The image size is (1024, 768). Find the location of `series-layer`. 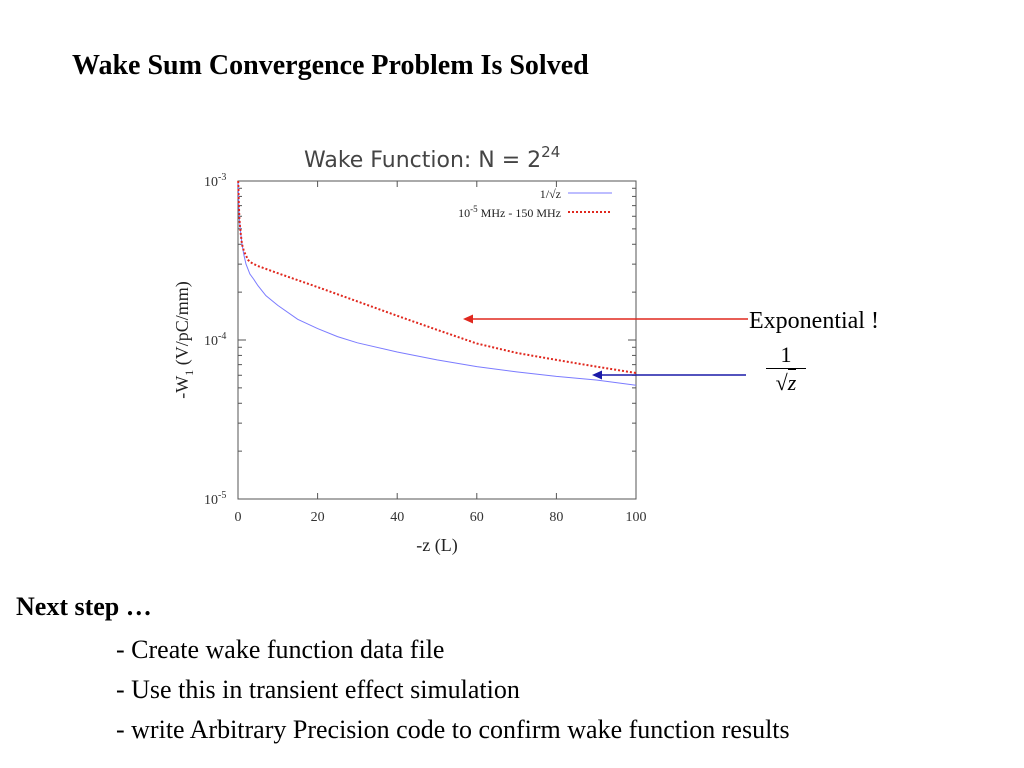

series-layer is located at coordinates (437, 283).